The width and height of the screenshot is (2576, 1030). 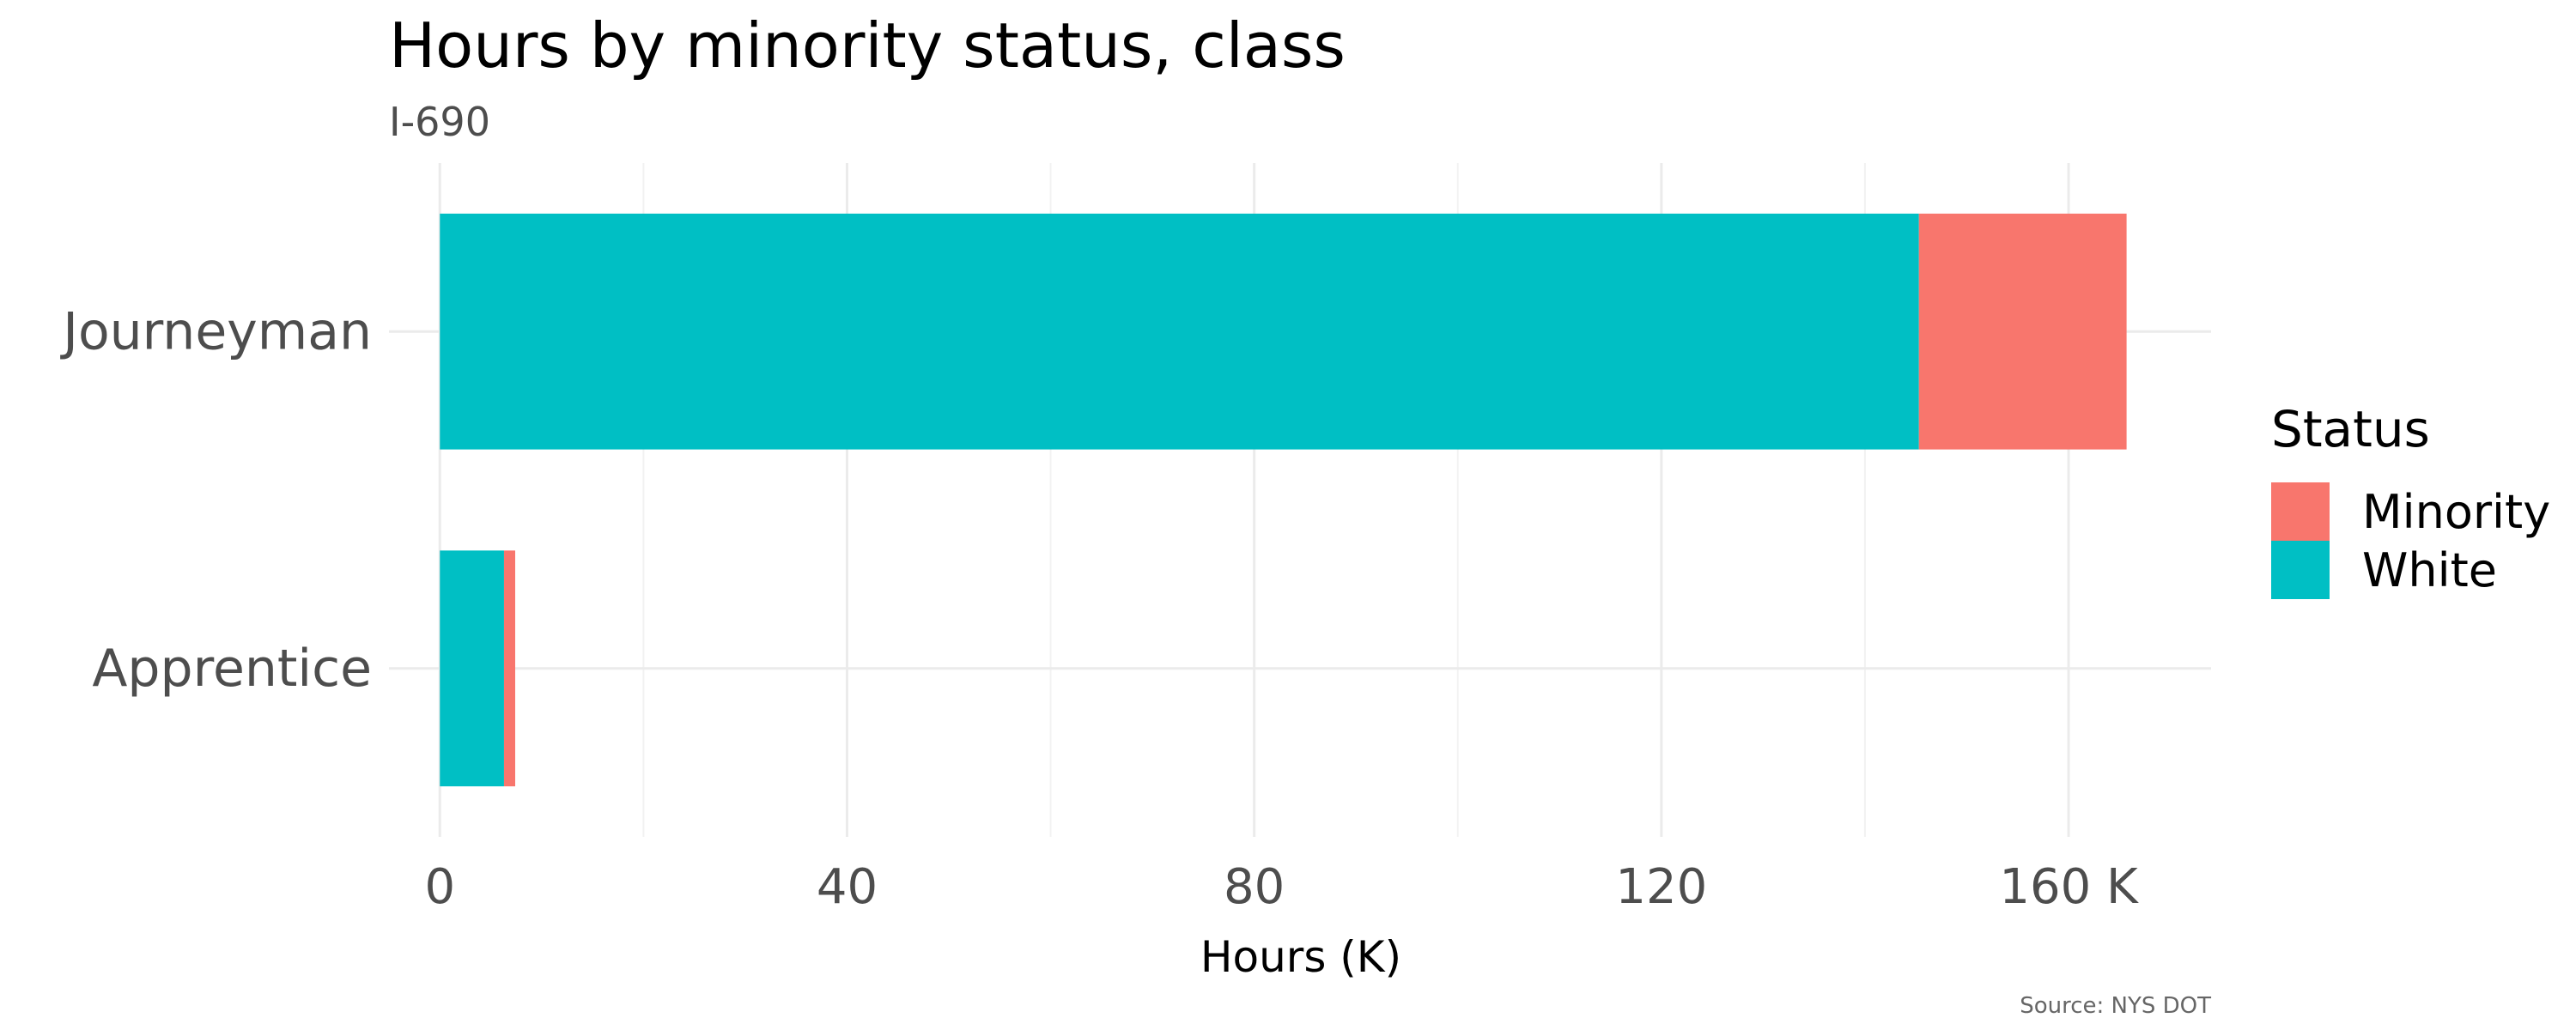 I want to click on legend-key-white, so click(x=2301, y=570).